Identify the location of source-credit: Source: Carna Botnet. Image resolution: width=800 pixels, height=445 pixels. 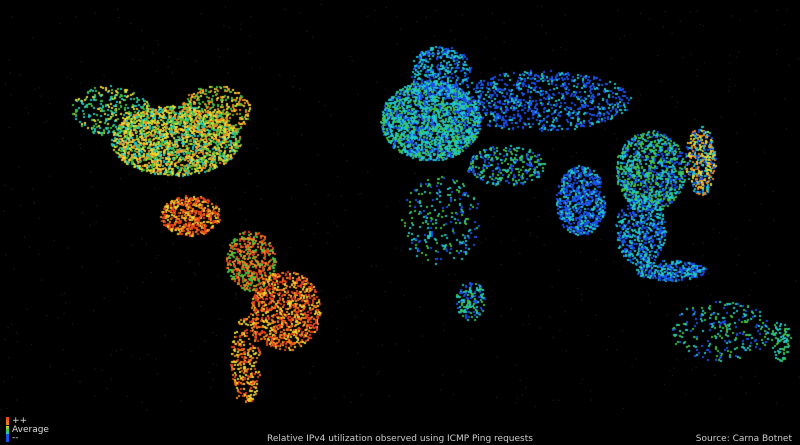
(743, 439).